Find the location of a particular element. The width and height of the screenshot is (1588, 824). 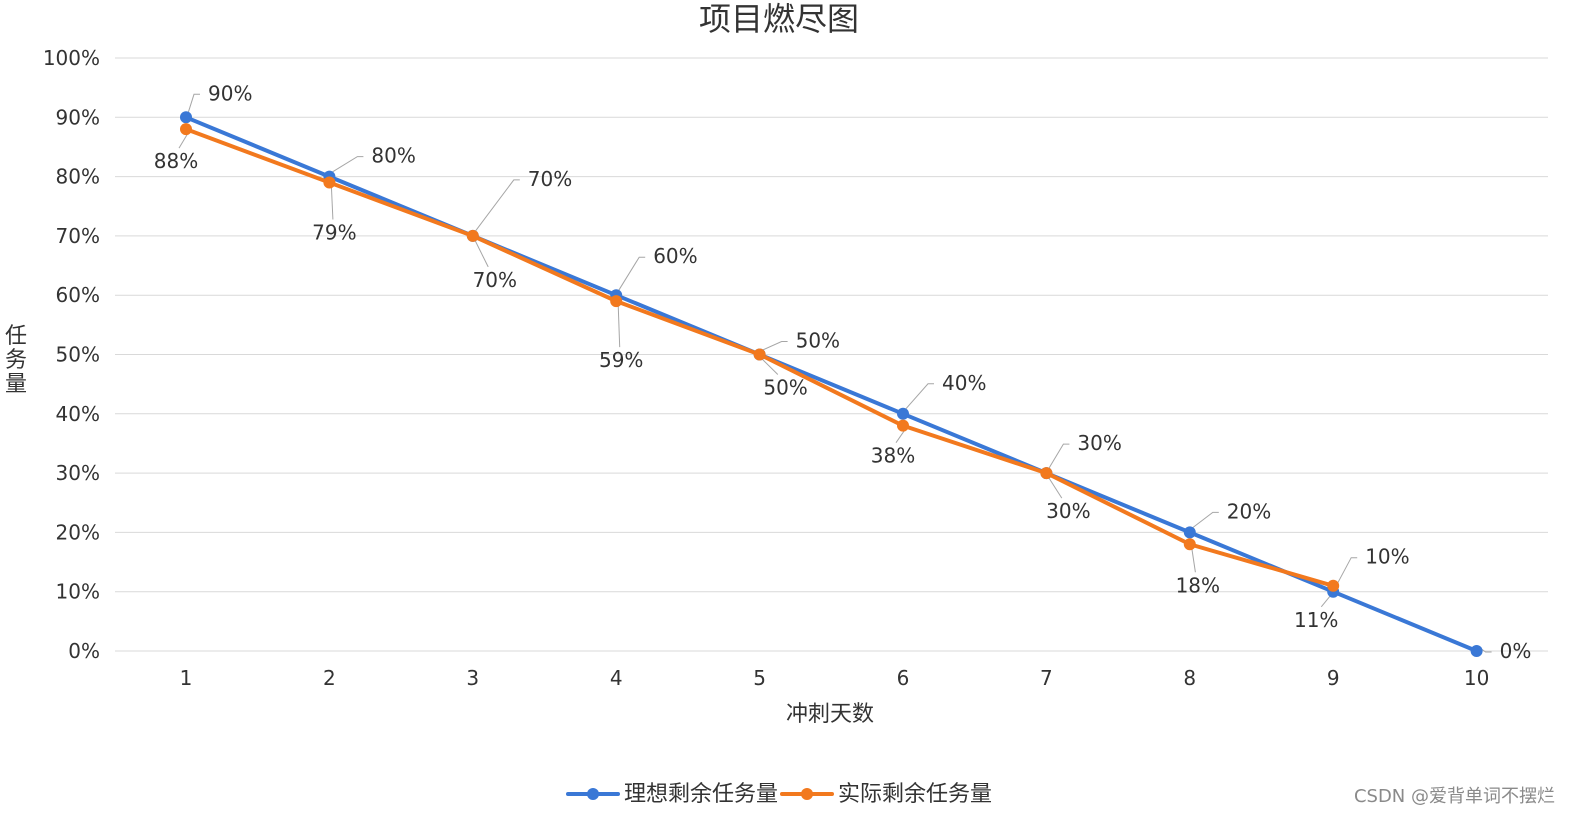

data-label: 88% is located at coordinates (176, 161).